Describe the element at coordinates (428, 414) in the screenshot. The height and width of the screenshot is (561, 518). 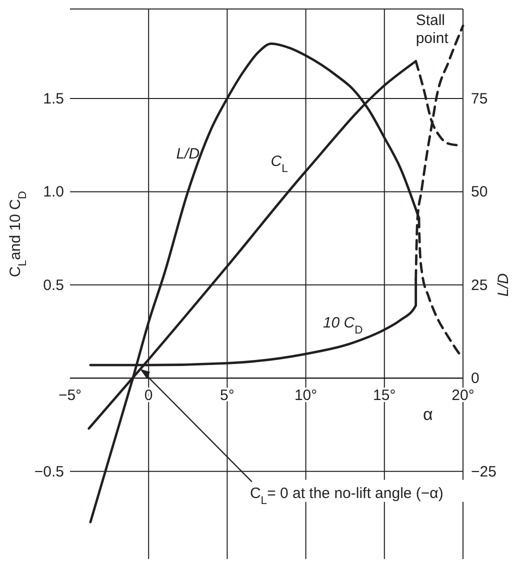
I see `x-axis-title: α` at that location.